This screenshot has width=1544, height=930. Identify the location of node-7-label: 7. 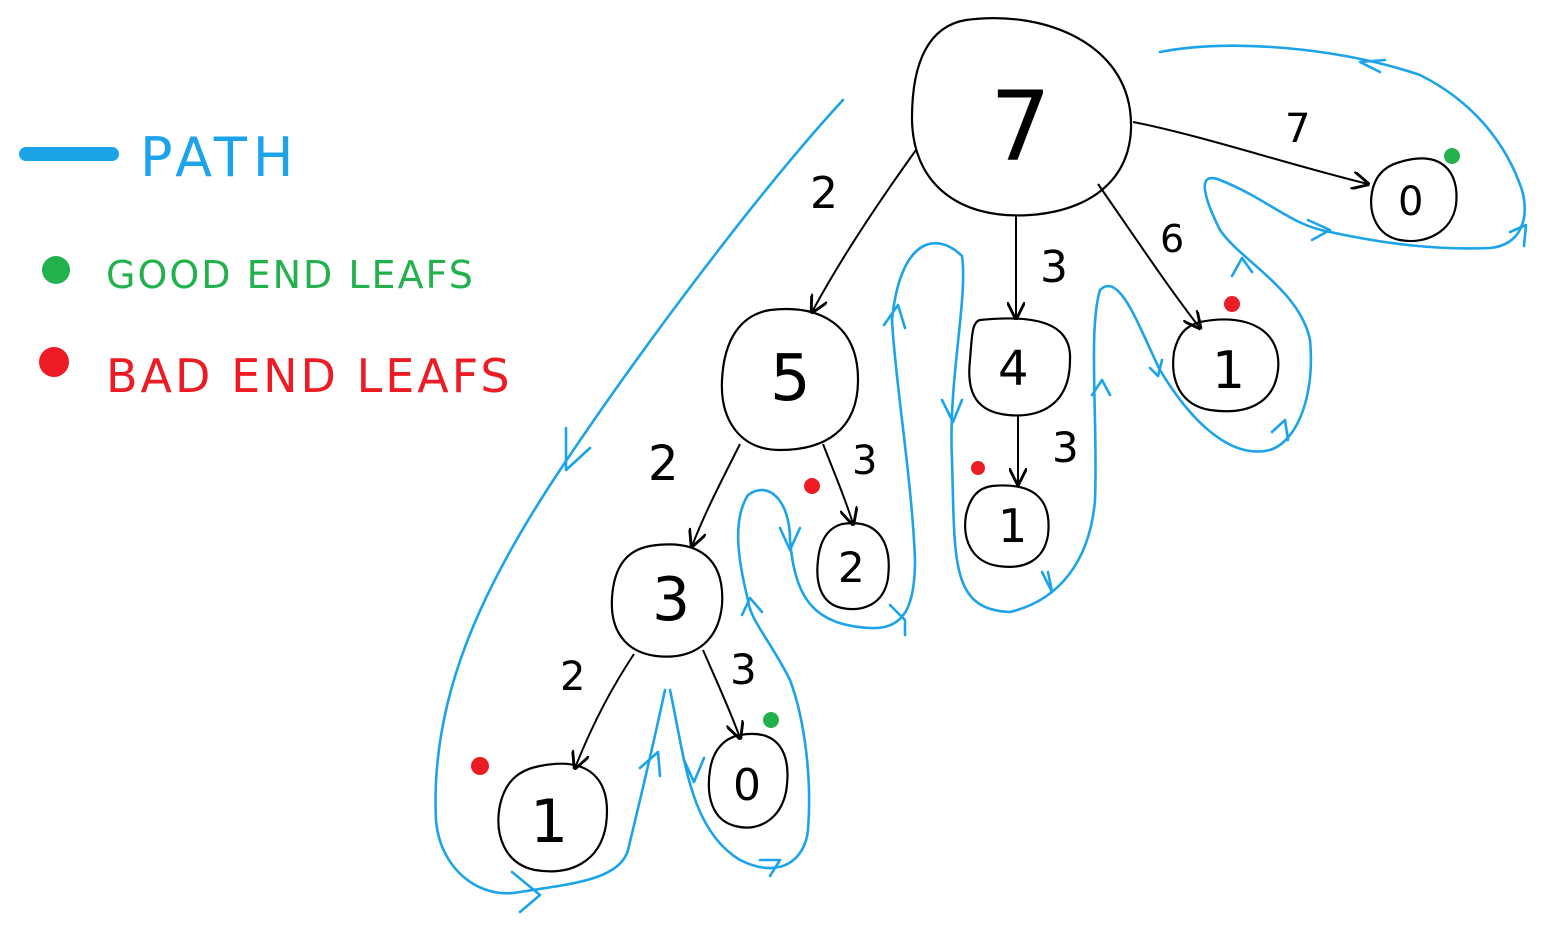
(1020, 127).